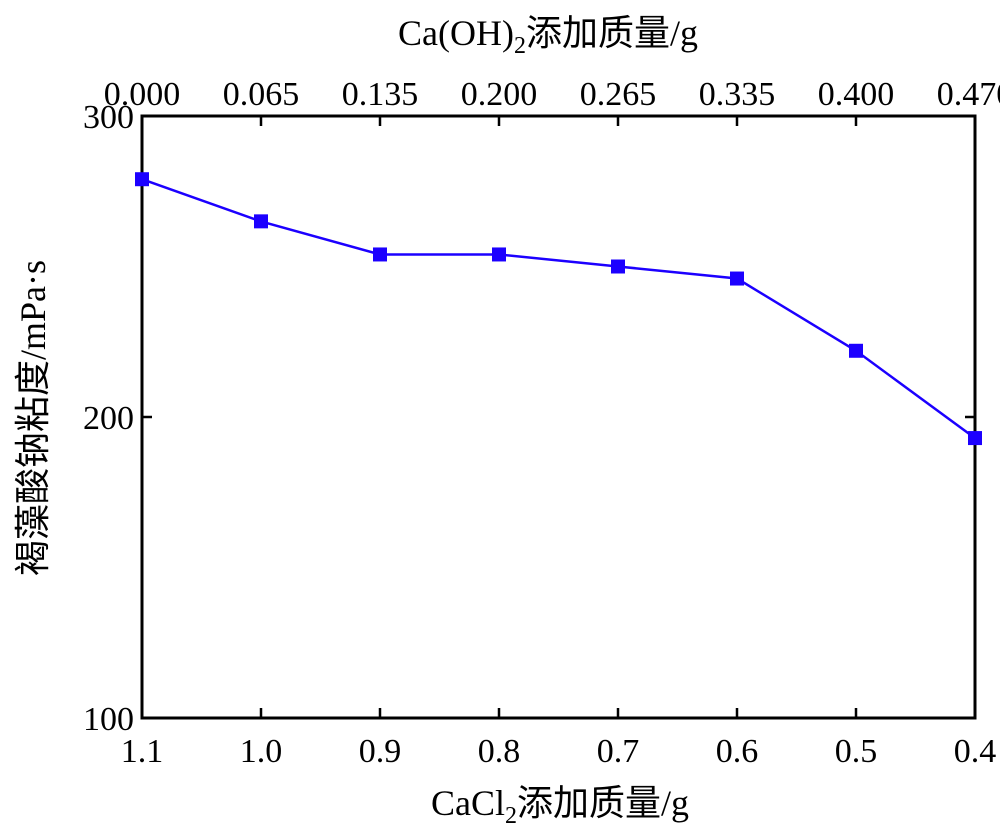 The height and width of the screenshot is (833, 1000). Describe the element at coordinates (142, 751) in the screenshot. I see `x-tick-label-bottom: 1.1` at that location.